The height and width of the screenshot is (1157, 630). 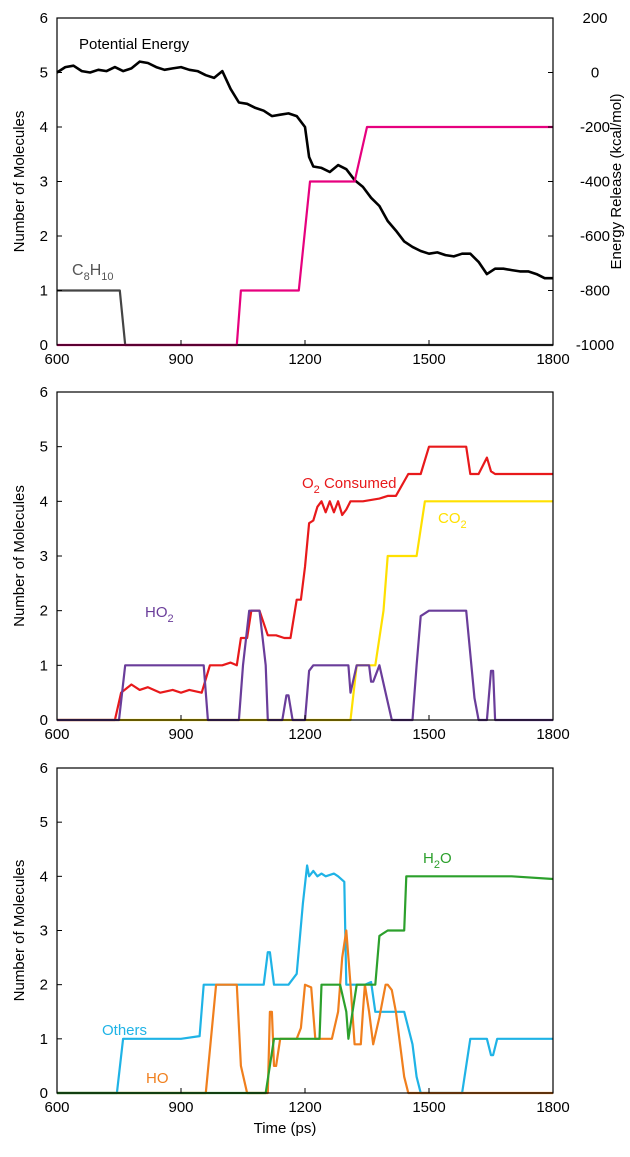 What do you see at coordinates (452, 520) in the screenshot?
I see `annotation-co2: CO2` at bounding box center [452, 520].